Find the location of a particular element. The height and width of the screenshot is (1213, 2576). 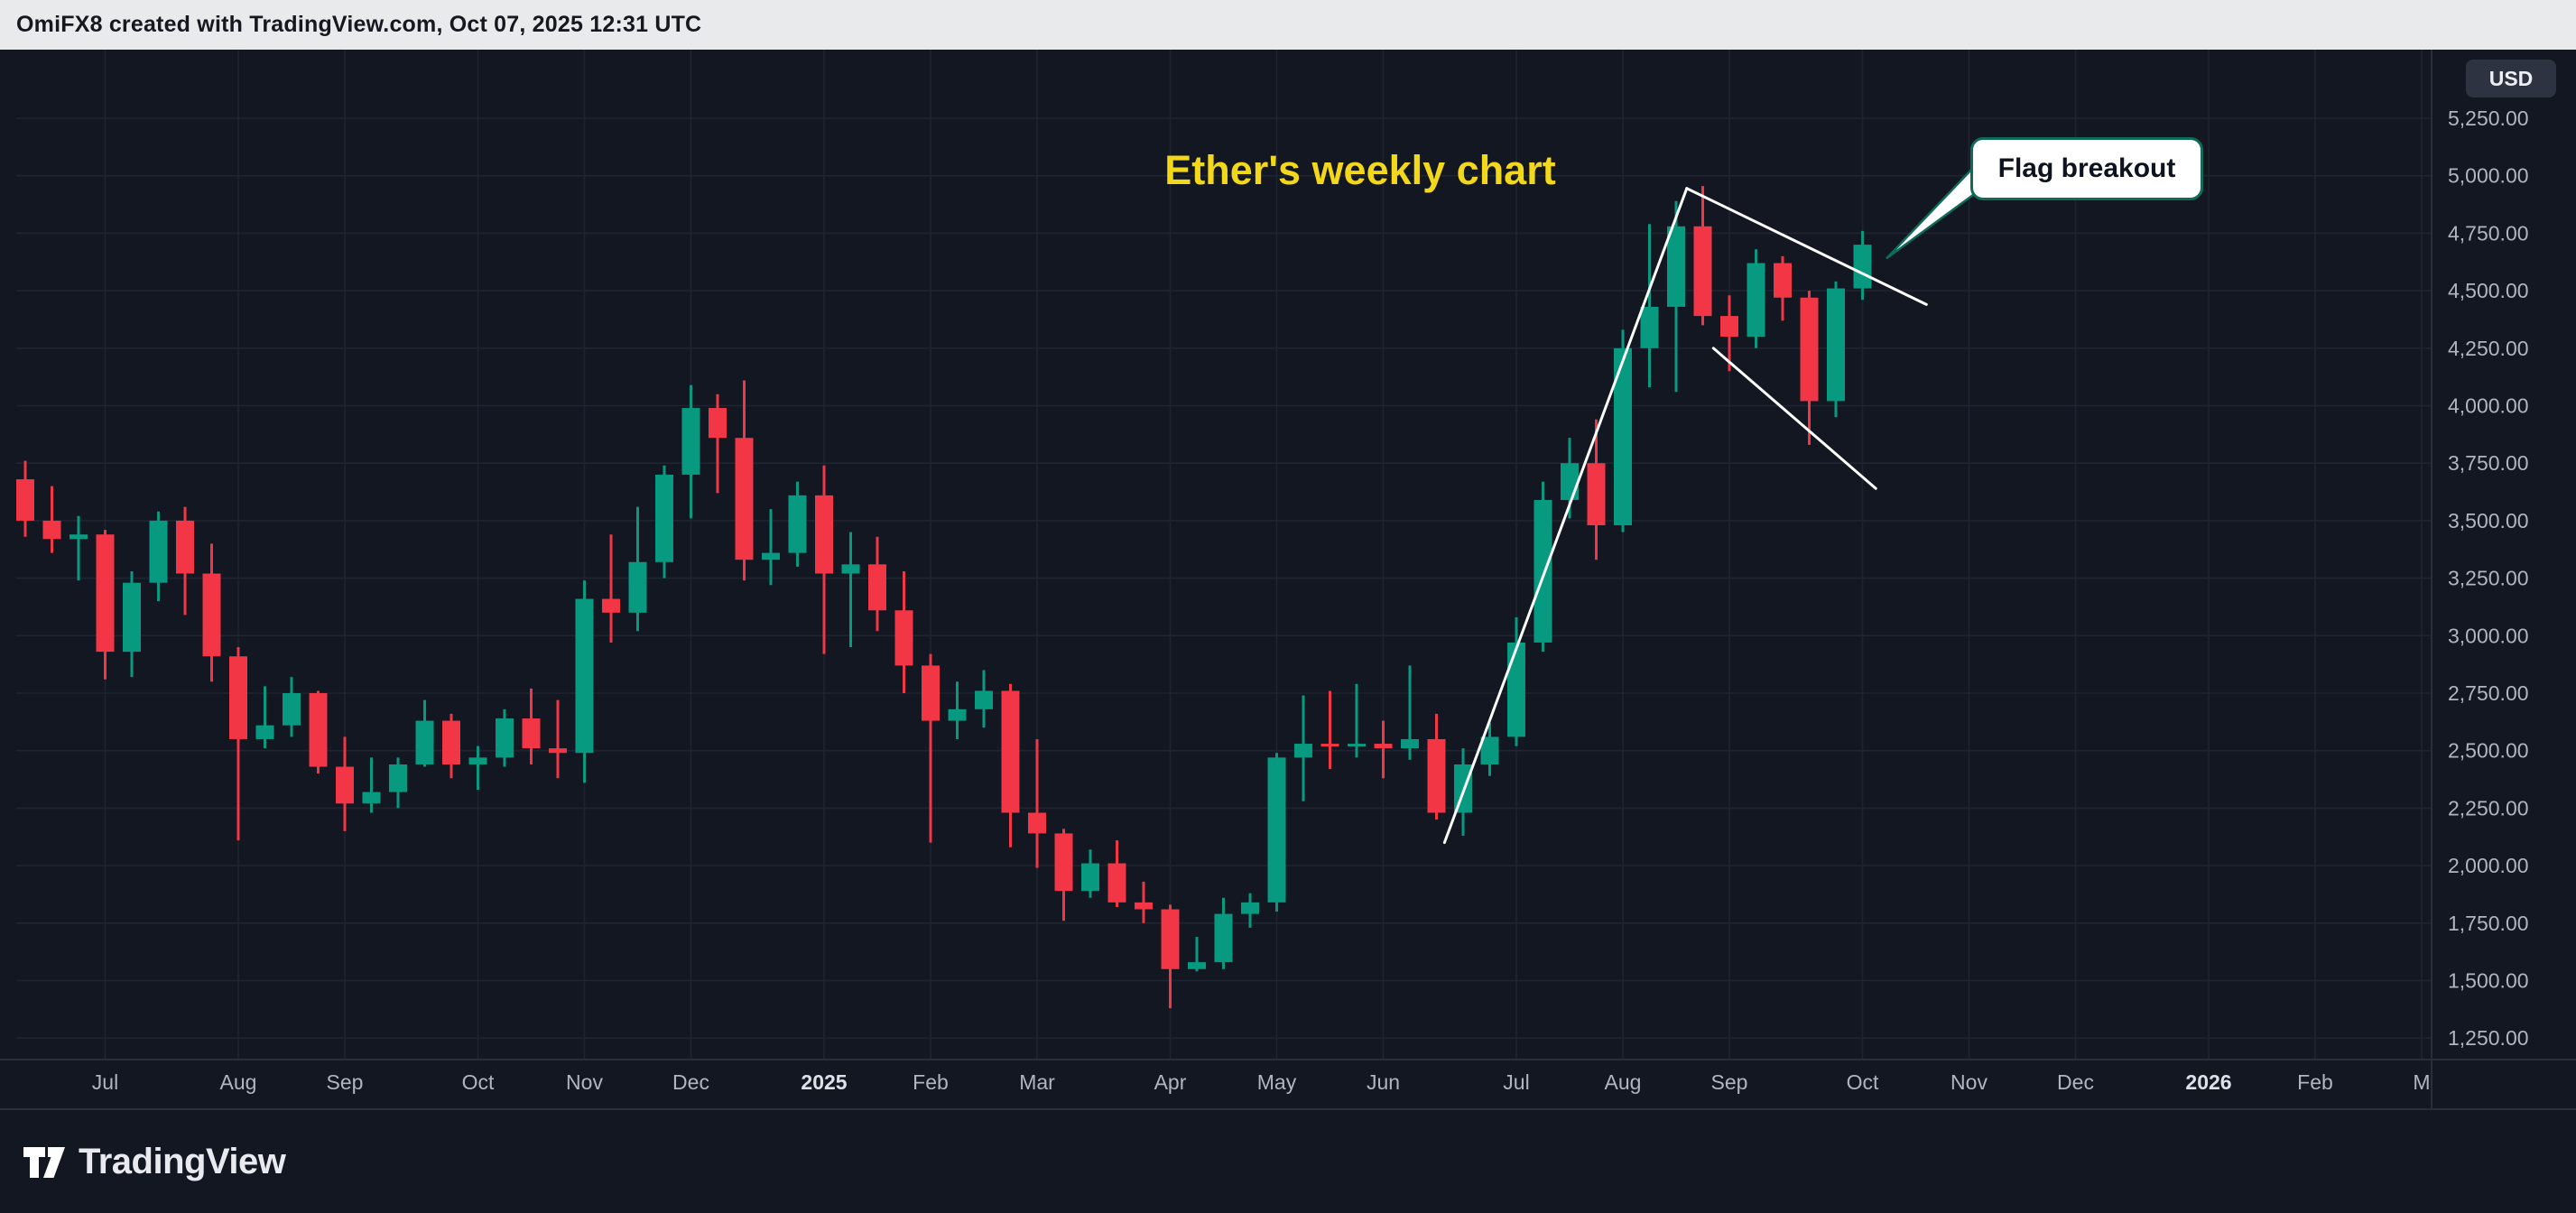

price-axis-label: 5,250.00 is located at coordinates (2488, 118).